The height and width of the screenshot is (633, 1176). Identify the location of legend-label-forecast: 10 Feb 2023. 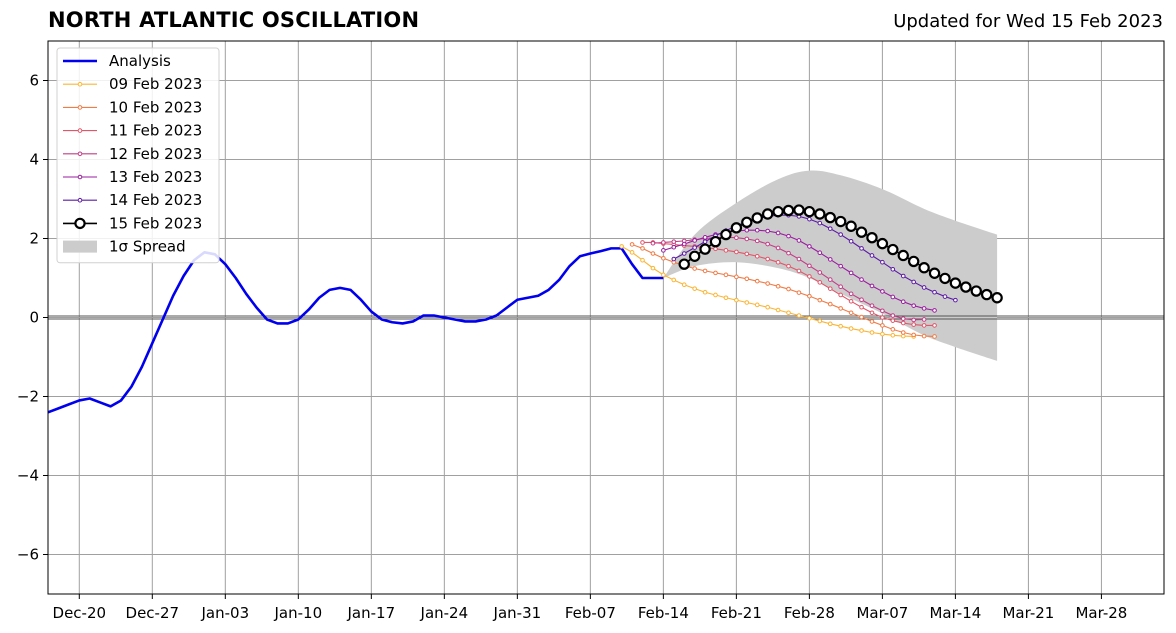
(155, 107).